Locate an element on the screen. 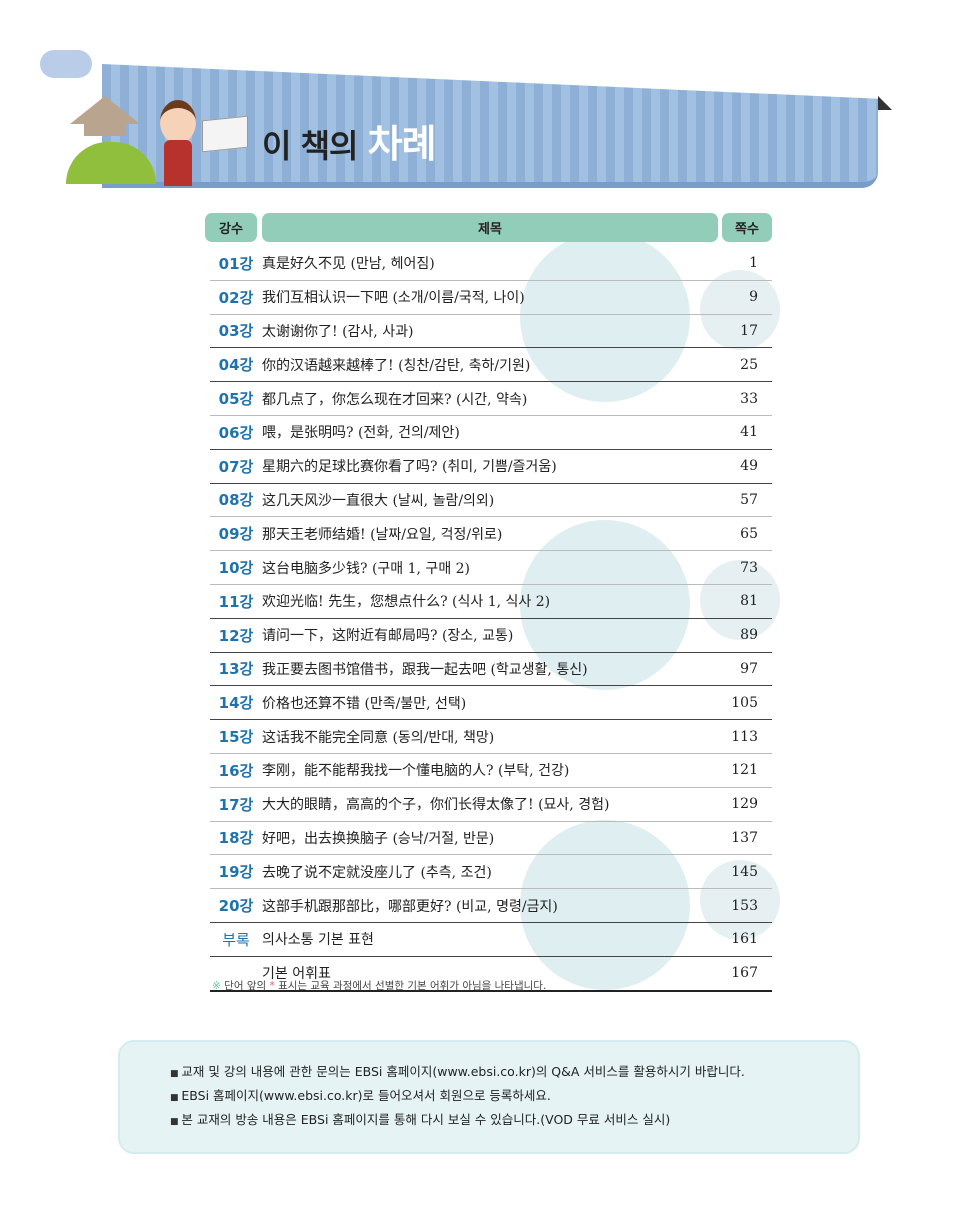 The width and height of the screenshot is (960, 1212). lesson-title: 기본 어휘표 is located at coordinates (296, 974).